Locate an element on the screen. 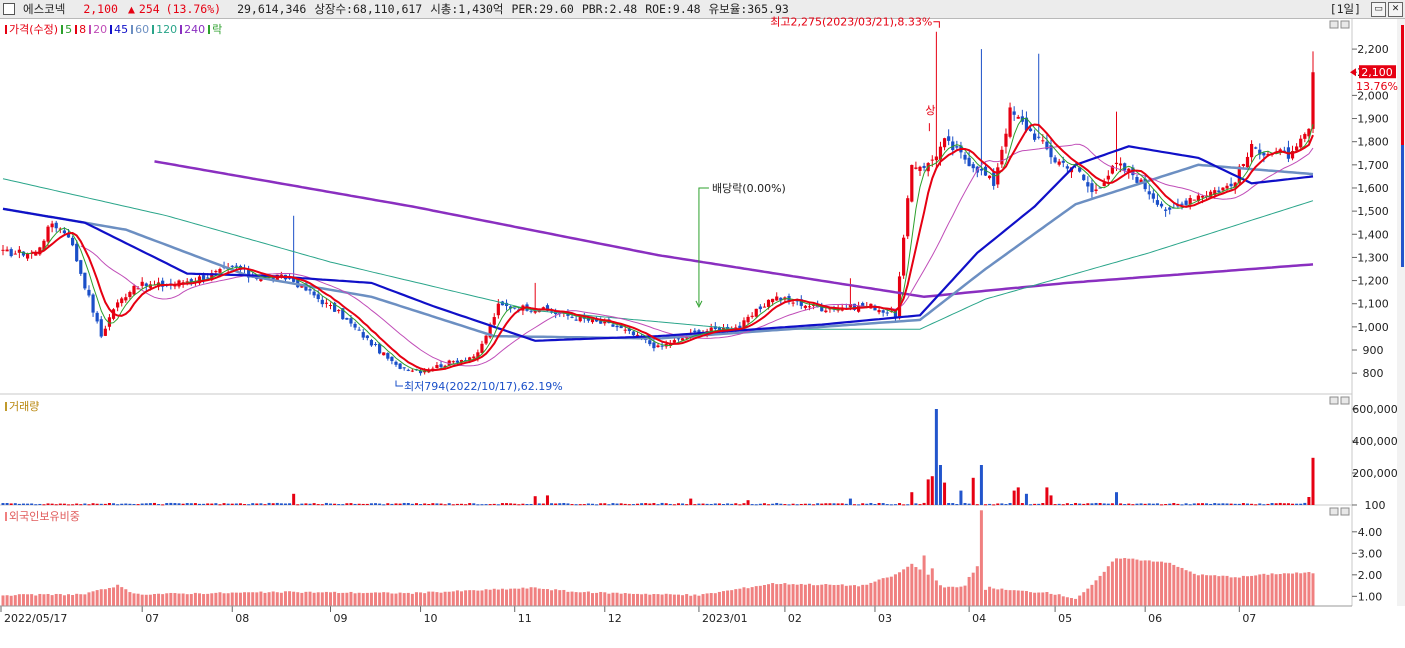 Image resolution: width=1405 pixels, height=648 pixels. legend-ma-1: 8 is located at coordinates (80, 29).